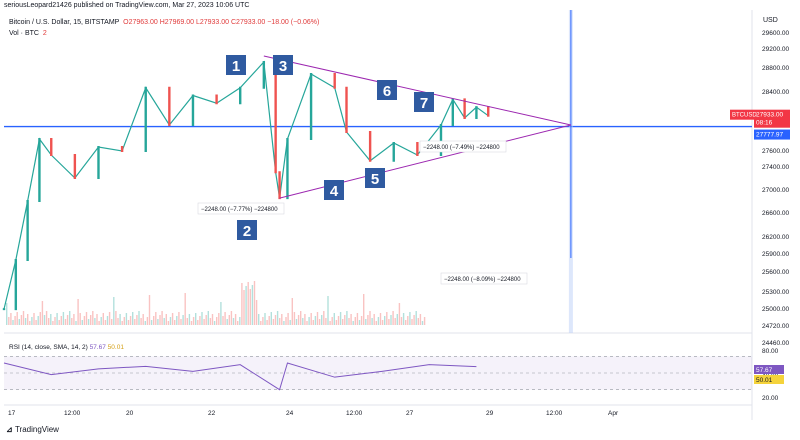  What do you see at coordinates (425, 161) in the screenshot?
I see `triangle-lower-line` at bounding box center [425, 161].